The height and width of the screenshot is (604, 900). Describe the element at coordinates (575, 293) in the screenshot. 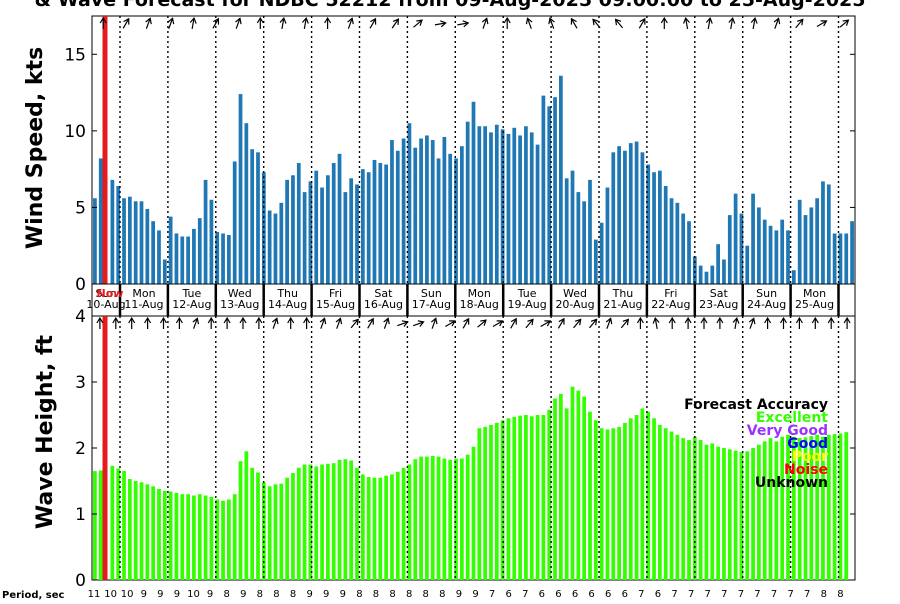

I see `day-of-week-label: Wed` at that location.